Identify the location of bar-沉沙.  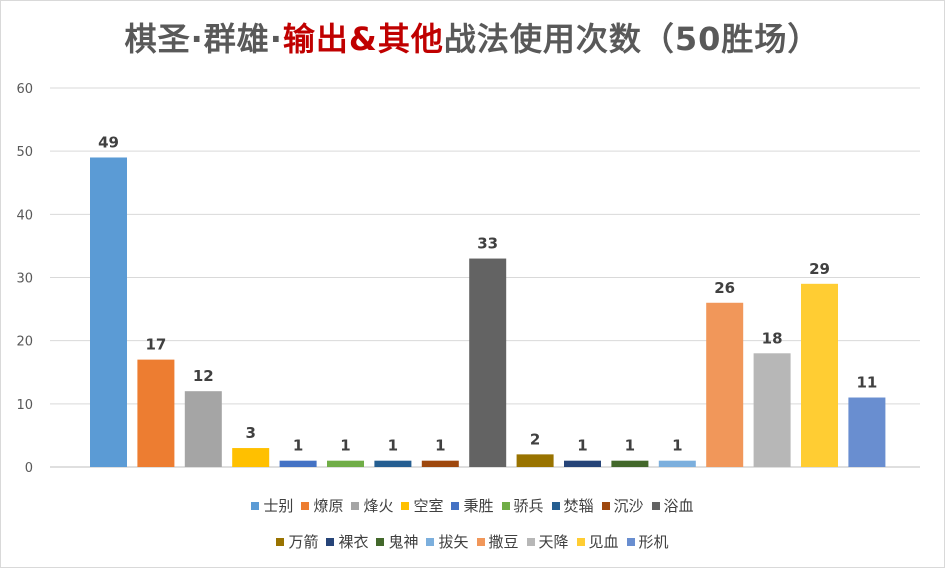
(440, 463).